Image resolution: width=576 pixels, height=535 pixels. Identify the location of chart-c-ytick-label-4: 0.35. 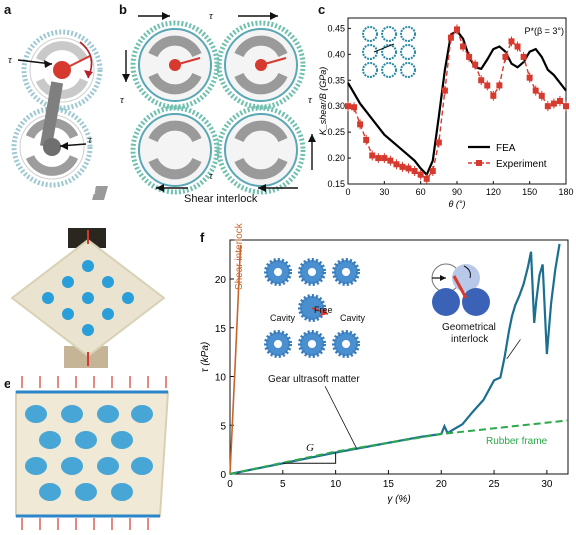
(336, 80).